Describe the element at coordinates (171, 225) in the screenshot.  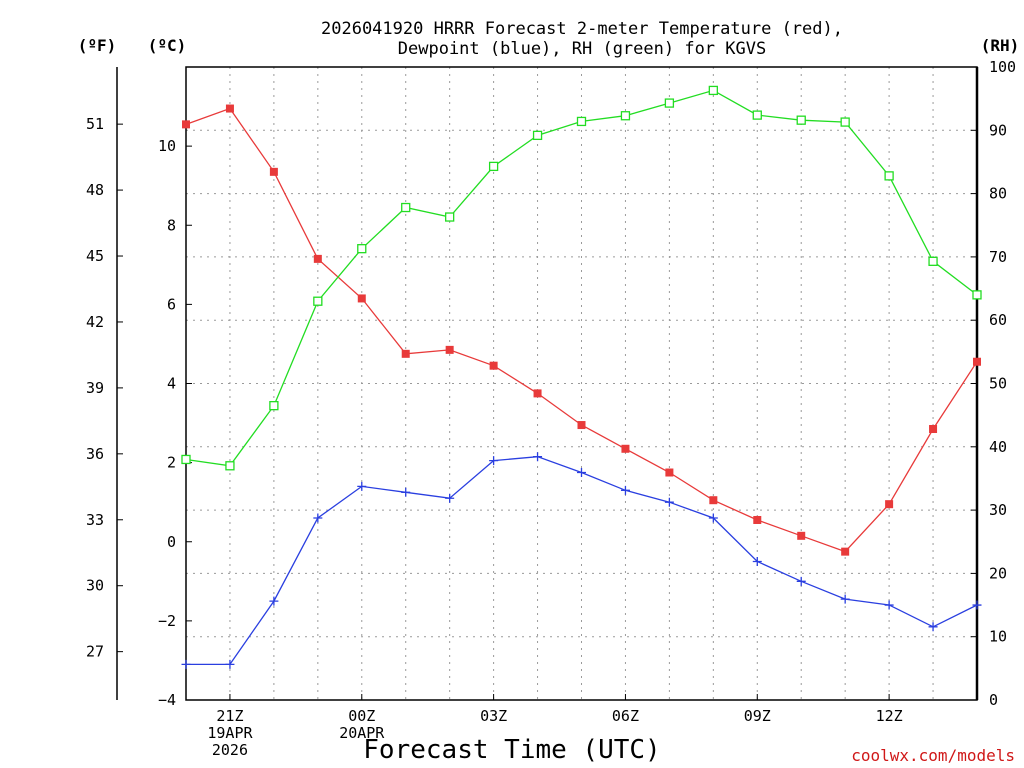
I see `celsius-tick-label: 8` at that location.